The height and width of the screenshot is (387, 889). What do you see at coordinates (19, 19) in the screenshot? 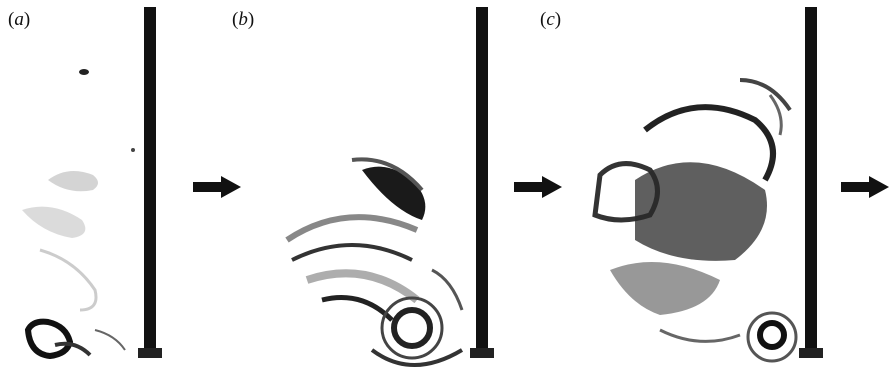
I see `panel-label-a: (a)` at bounding box center [19, 19].